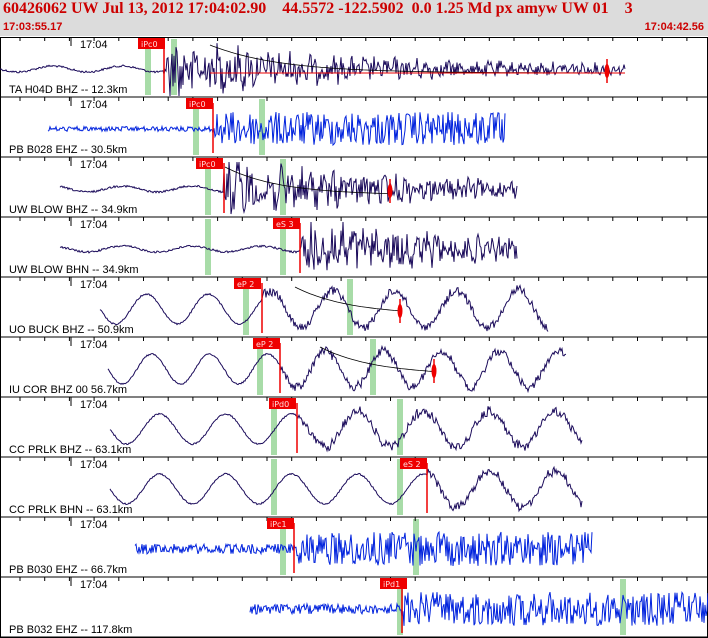 The height and width of the screenshot is (638, 708). I want to click on trace-row: 17:04 eS 2 CC PRLK BHN -- 63.1km, so click(354, 487).